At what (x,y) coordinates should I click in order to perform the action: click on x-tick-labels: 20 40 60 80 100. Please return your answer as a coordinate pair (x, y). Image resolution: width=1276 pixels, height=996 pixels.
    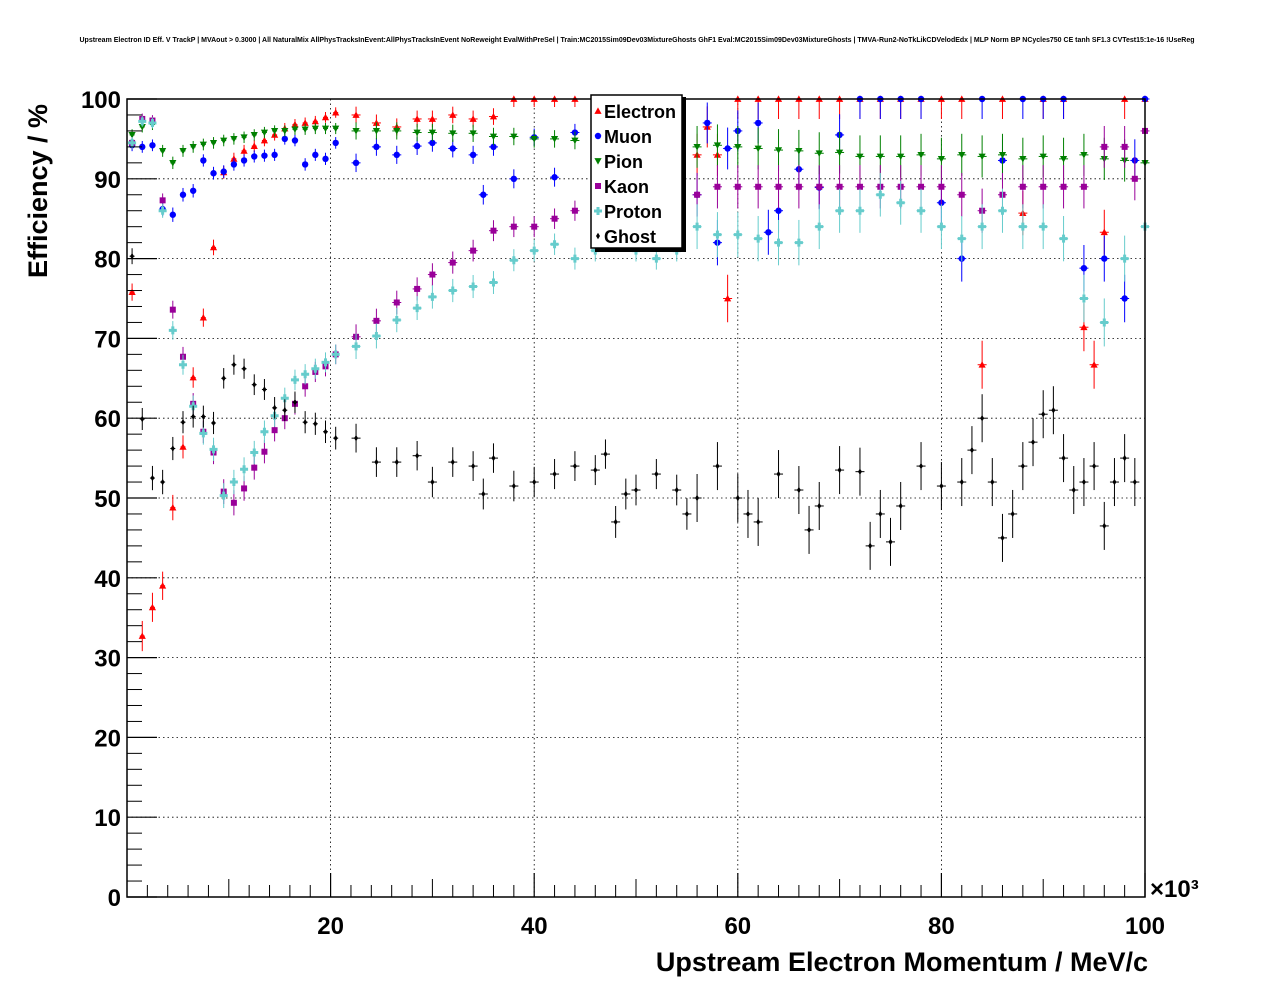
    Looking at the image, I should click on (741, 926).